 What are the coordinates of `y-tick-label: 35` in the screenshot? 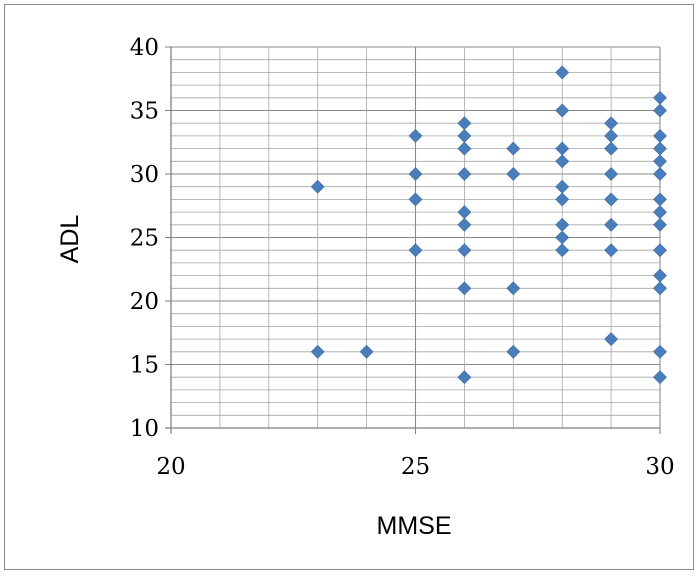 It's located at (144, 112).